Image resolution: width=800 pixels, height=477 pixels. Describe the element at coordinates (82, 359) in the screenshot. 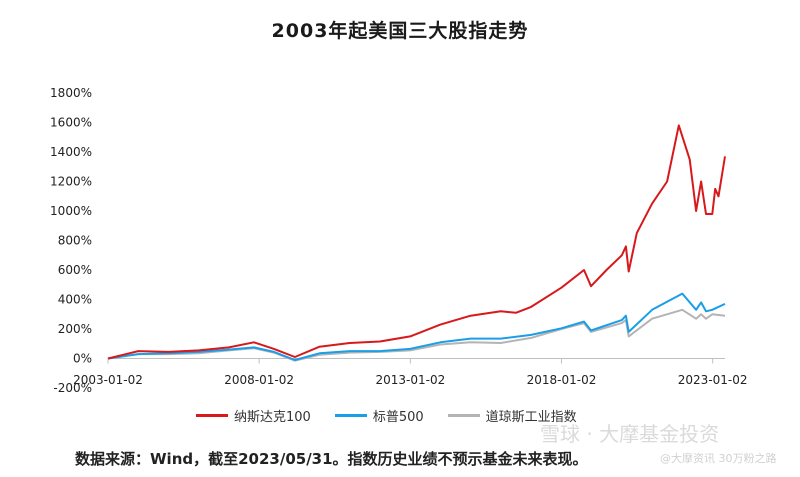

I see `y-tick-label: 0%` at that location.